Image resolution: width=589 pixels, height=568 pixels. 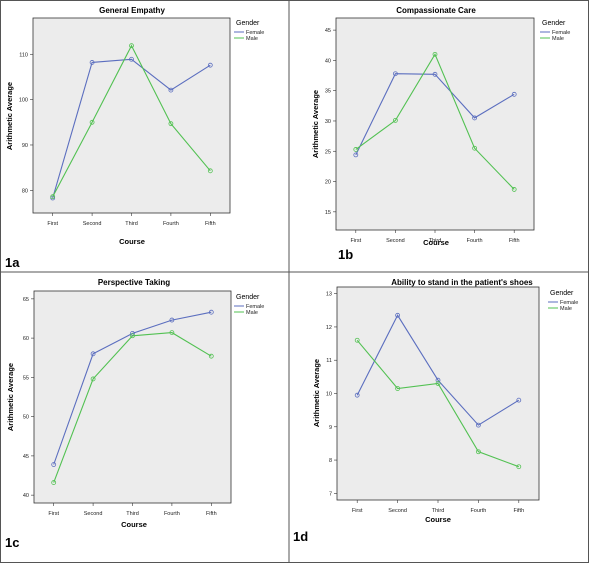 I want to click on y-tick-label: 7, so click(x=330, y=494).